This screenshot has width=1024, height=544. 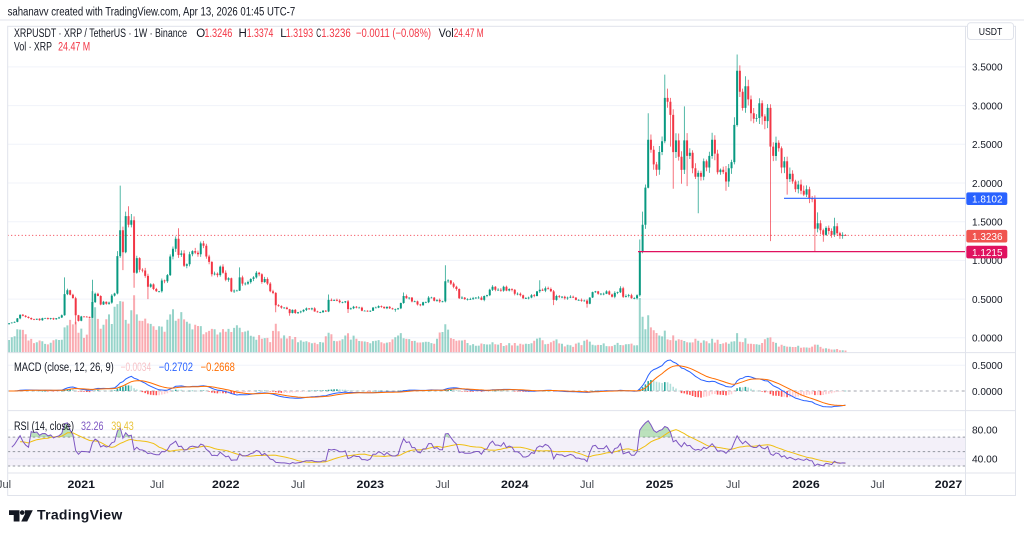 I want to click on svg-text: 2026, so click(x=806, y=485).